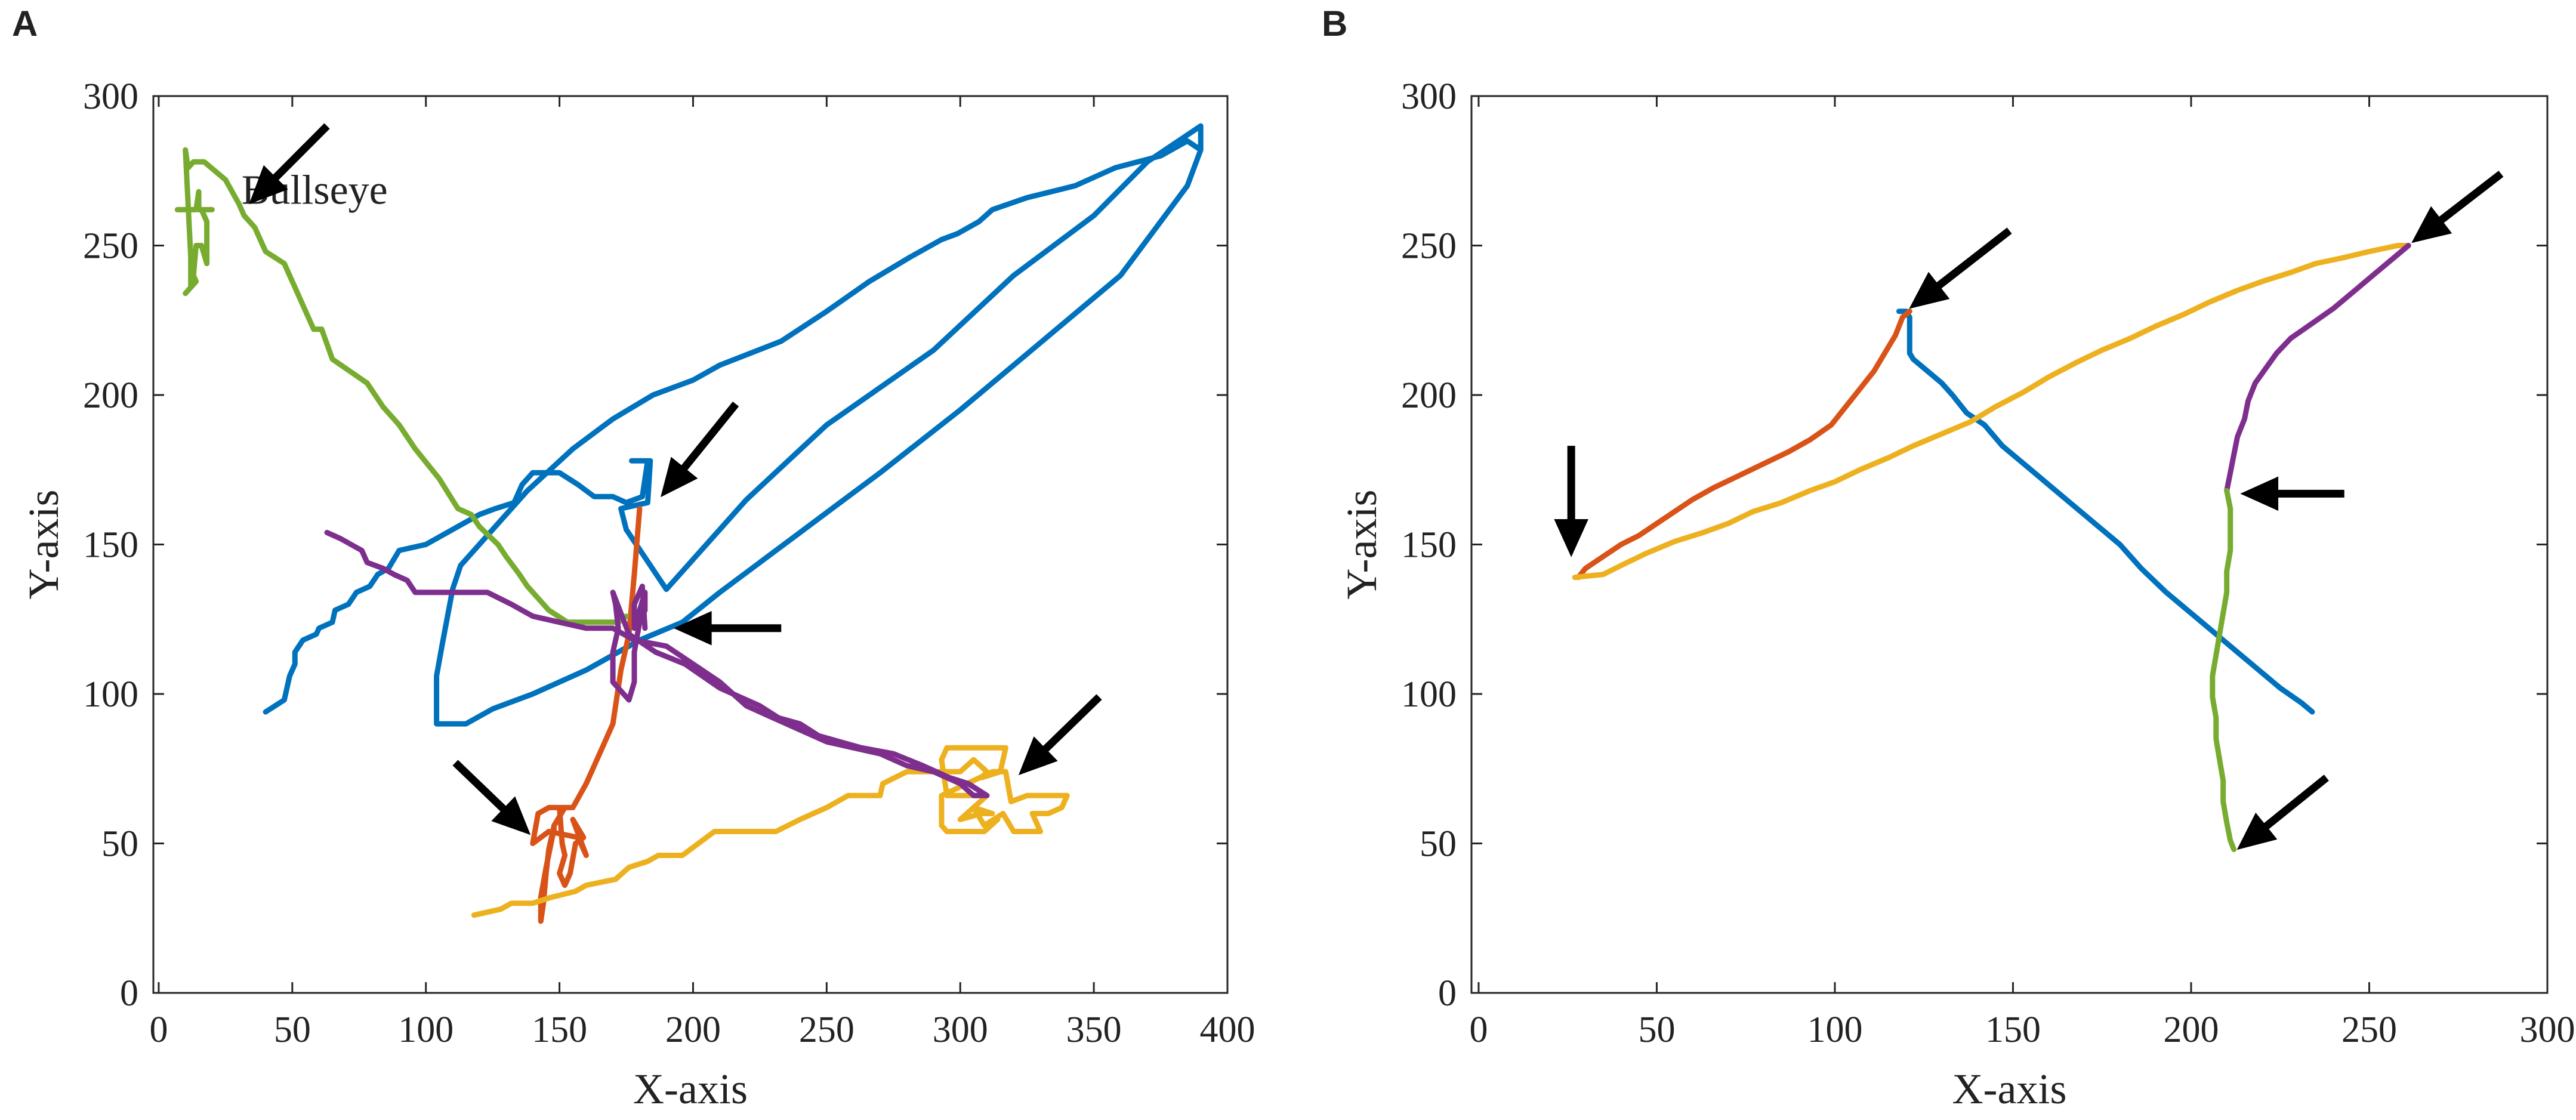  What do you see at coordinates (771, 831) in the screenshot?
I see `series-yellow-a` at bounding box center [771, 831].